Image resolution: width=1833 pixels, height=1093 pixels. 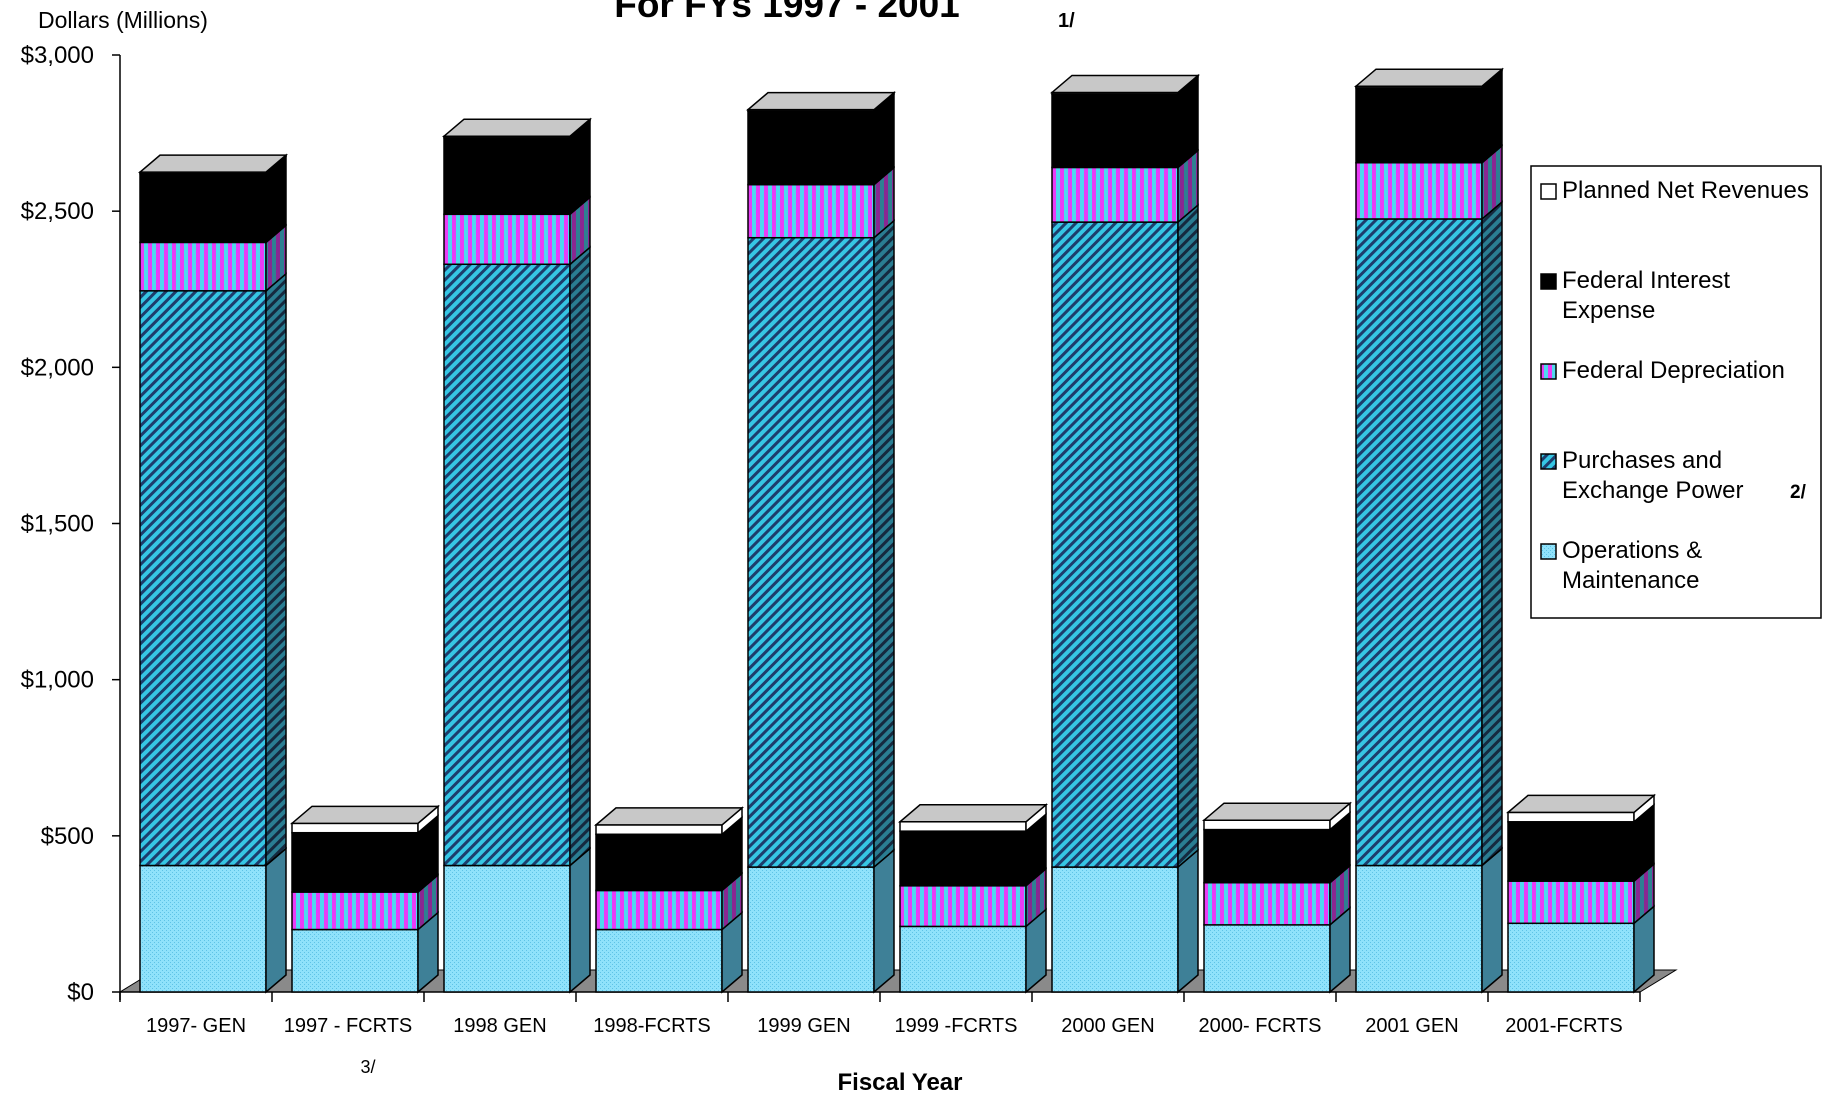 What do you see at coordinates (57, 680) in the screenshot?
I see `y-tick-label: $1,000` at bounding box center [57, 680].